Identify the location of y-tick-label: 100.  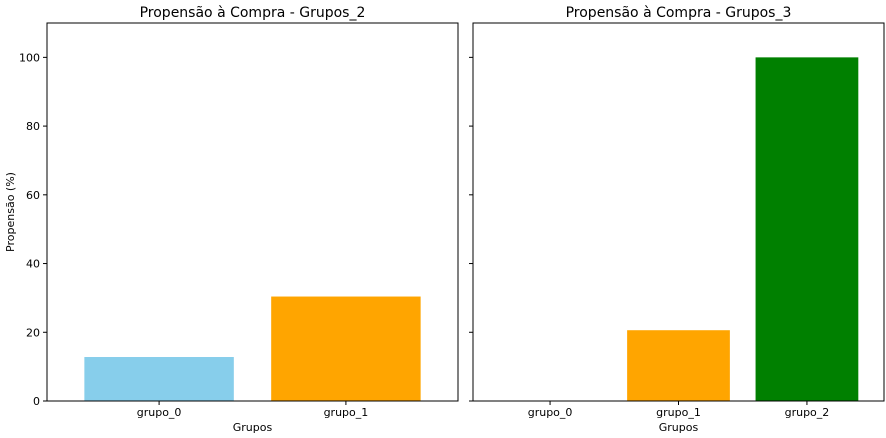
(29, 57).